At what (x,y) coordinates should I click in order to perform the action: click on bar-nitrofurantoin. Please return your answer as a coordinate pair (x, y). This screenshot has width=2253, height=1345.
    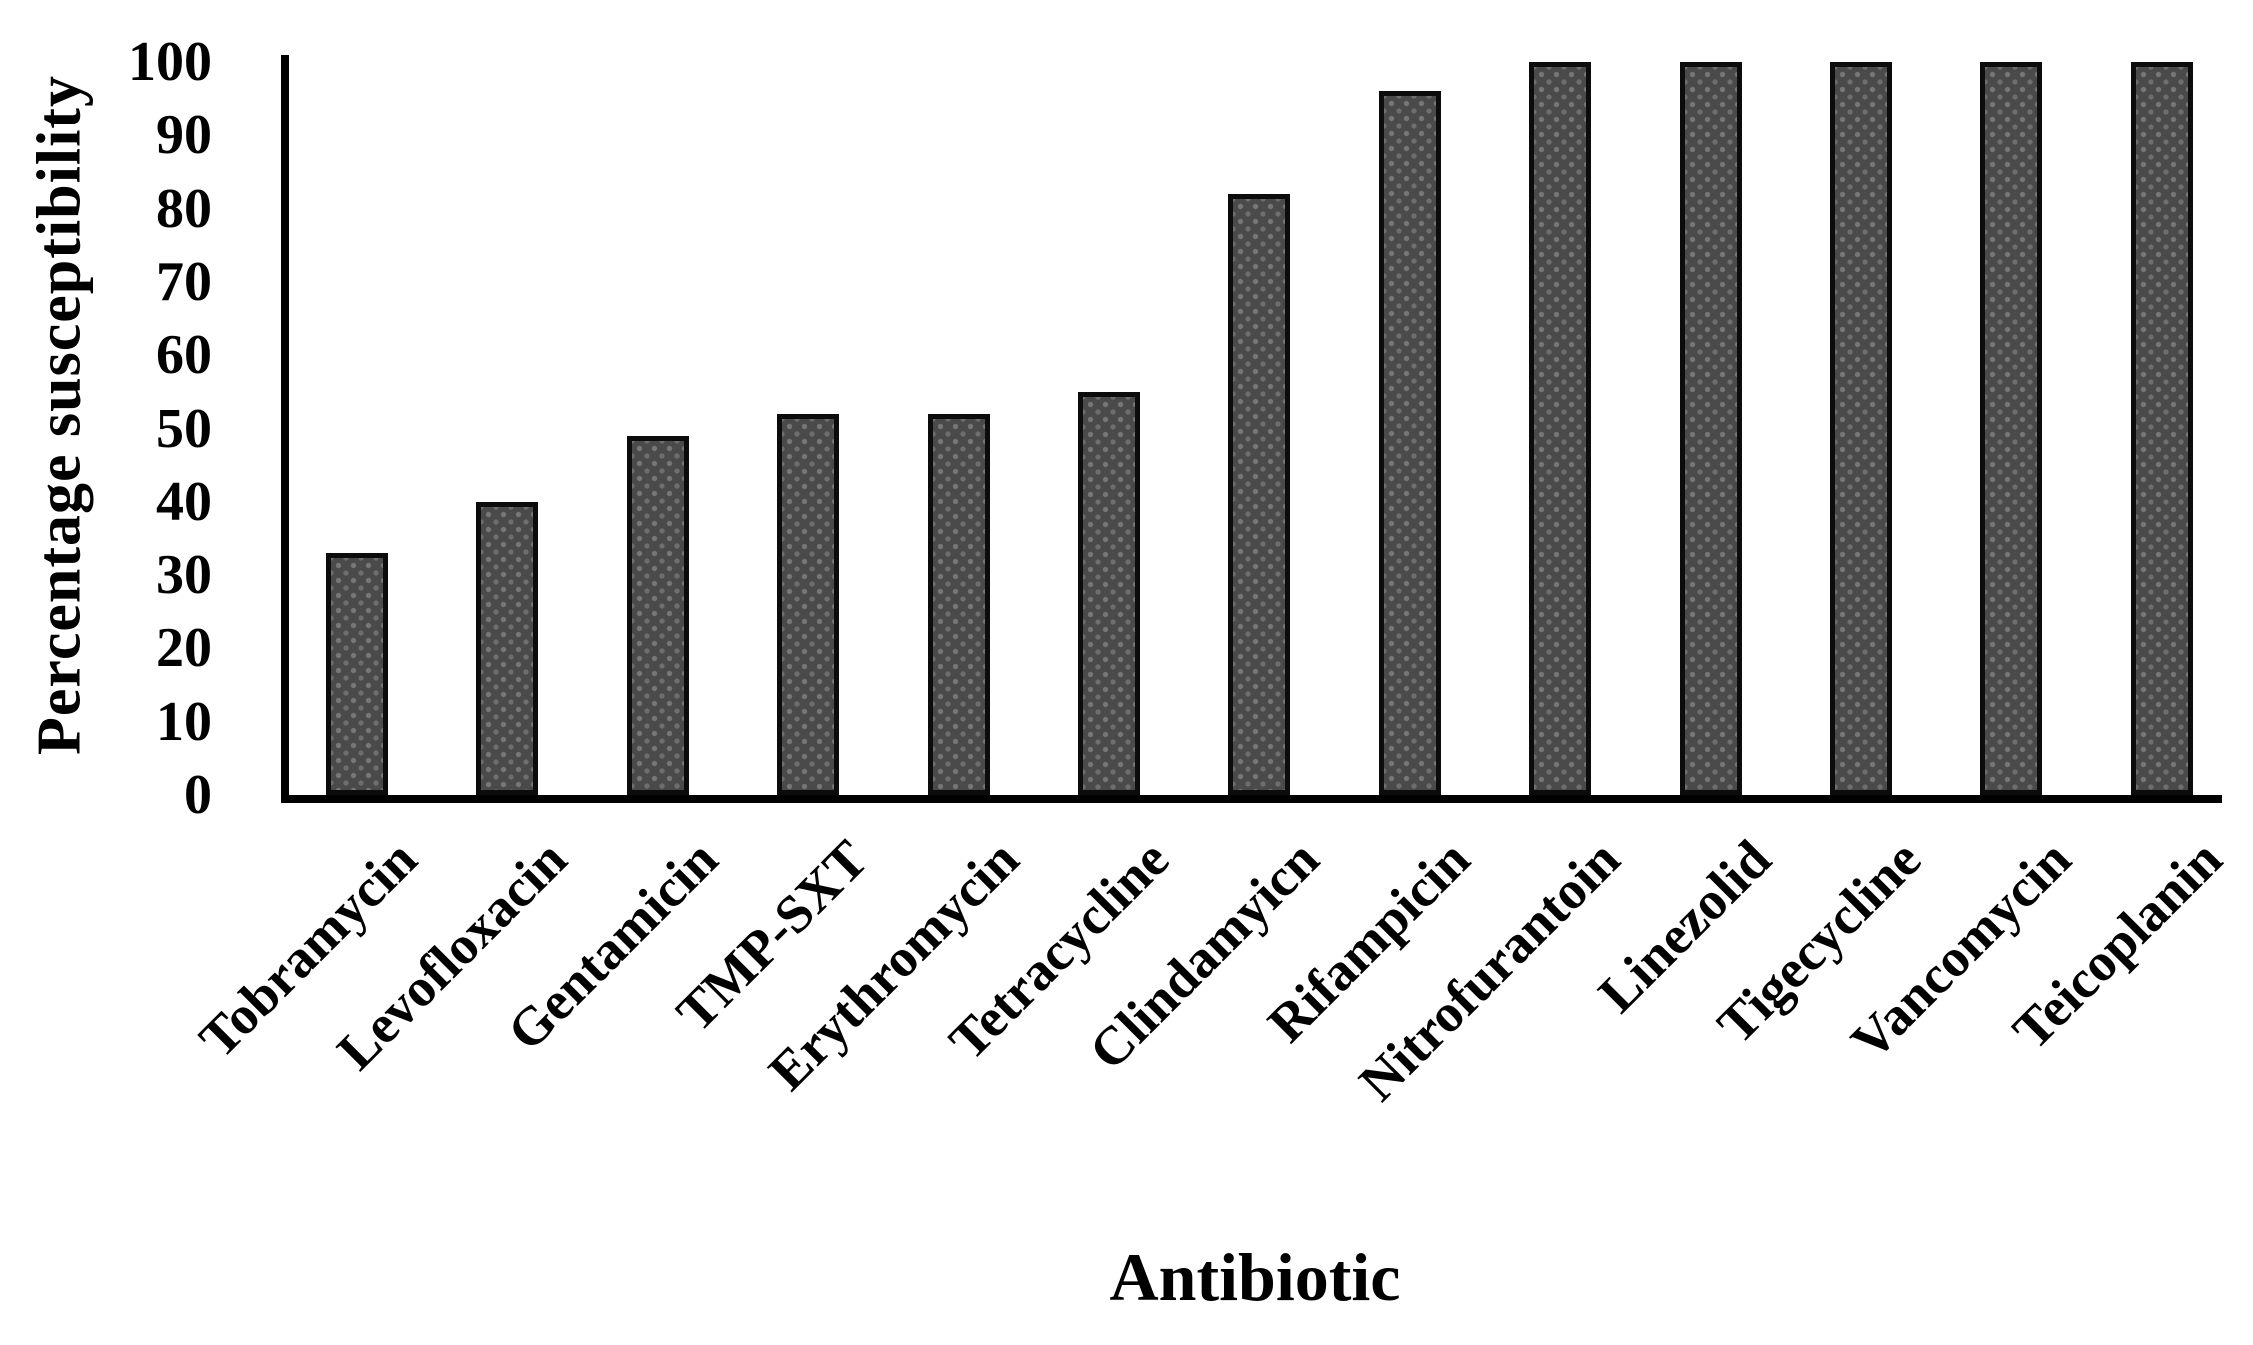
    Looking at the image, I should click on (1560, 428).